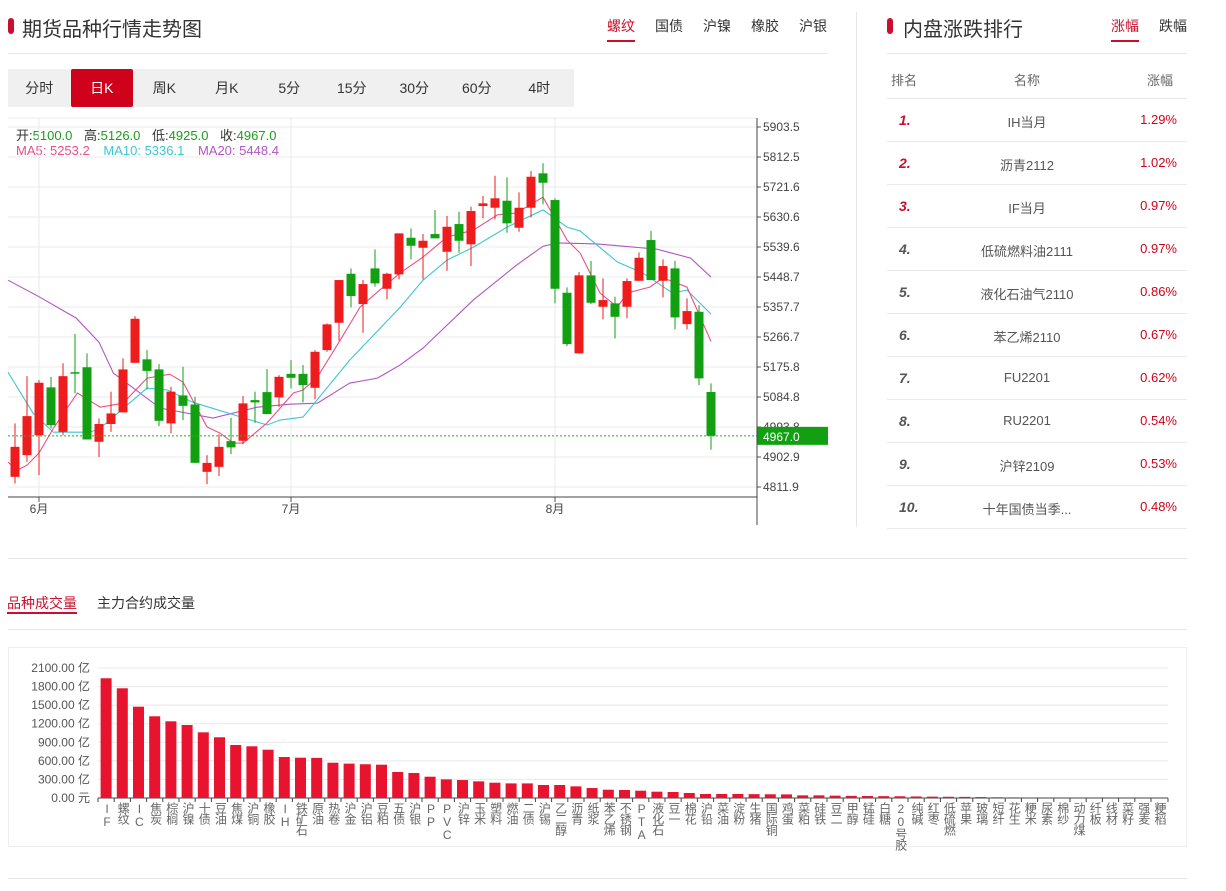  What do you see at coordinates (39, 88) in the screenshot?
I see `period-tab: 分时` at bounding box center [39, 88].